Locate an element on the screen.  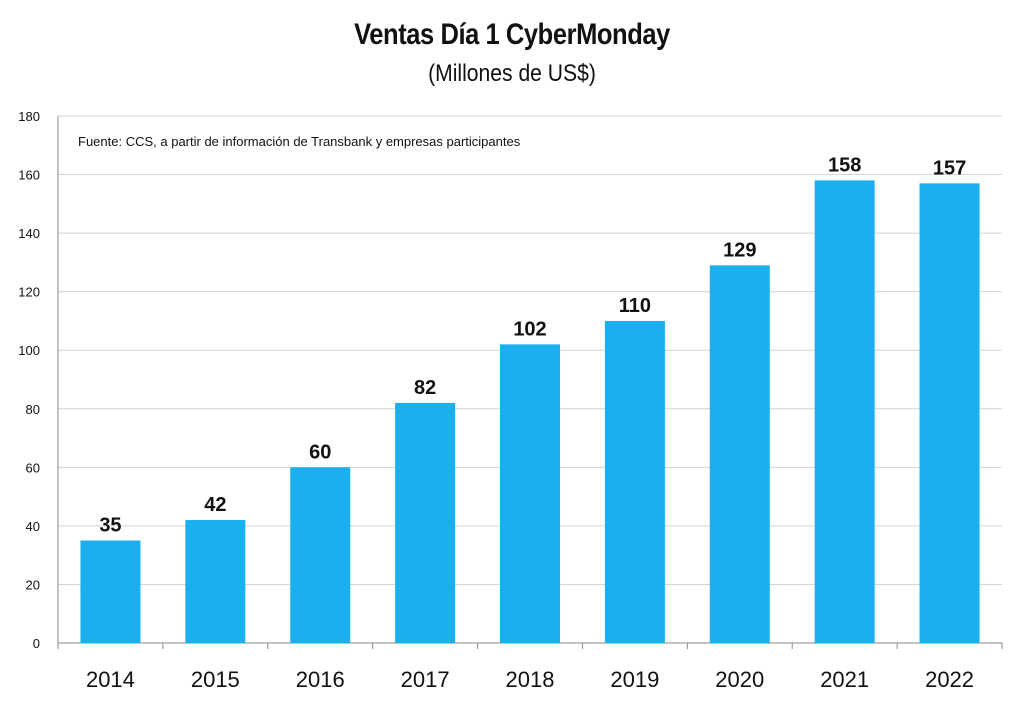
data-label-2017: 82 is located at coordinates (425, 388).